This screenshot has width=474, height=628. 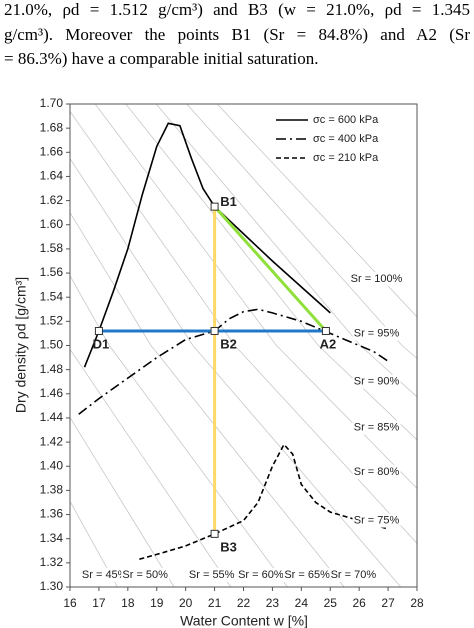 I want to click on y-tick-label: 1.30, so click(x=52, y=586).